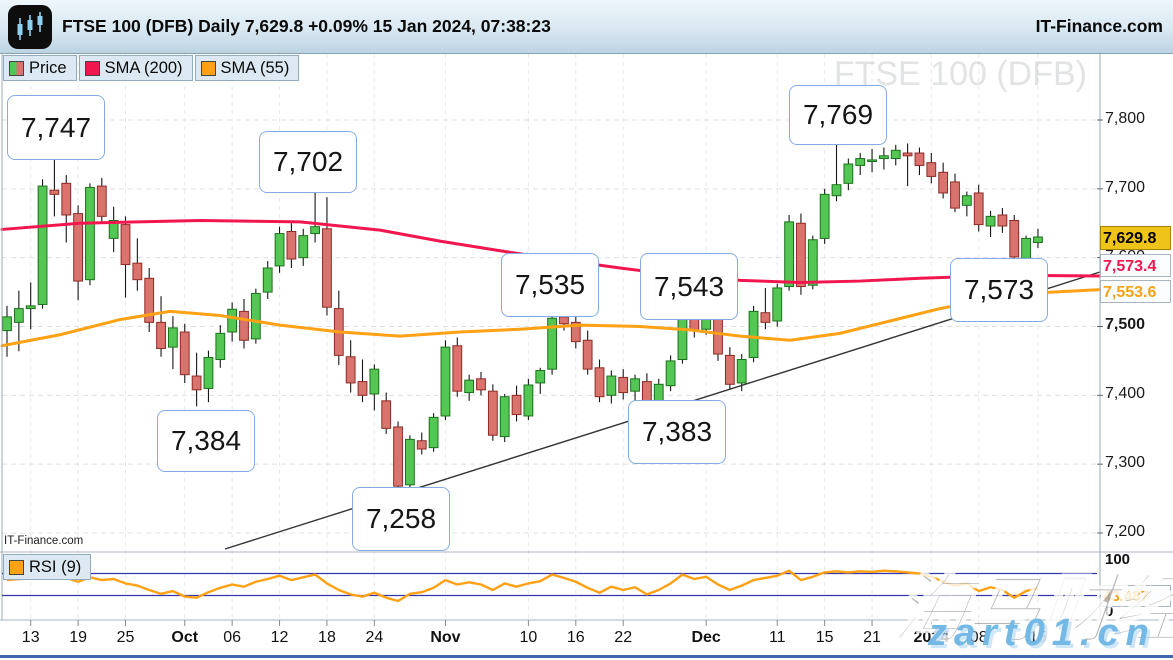  What do you see at coordinates (16, 68) in the screenshot?
I see `price-swatch-icon` at bounding box center [16, 68].